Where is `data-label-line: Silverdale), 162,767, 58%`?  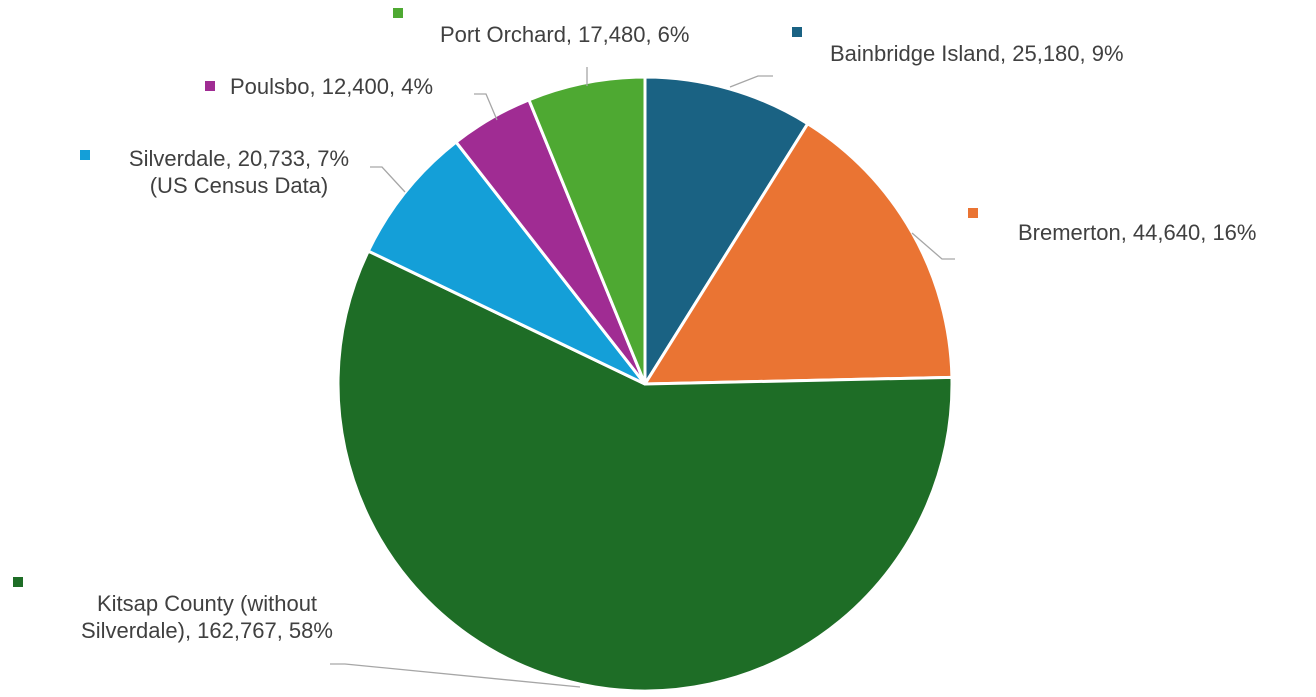 data-label-line: Silverdale), 162,767, 58% is located at coordinates (207, 630).